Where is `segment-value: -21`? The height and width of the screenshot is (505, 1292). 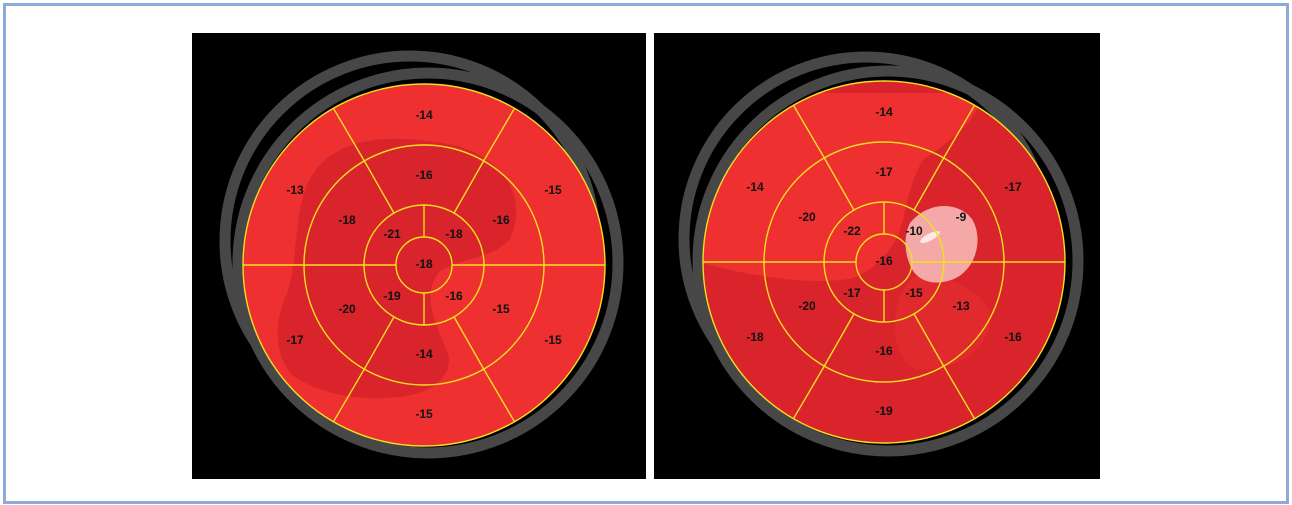 segment-value: -21 is located at coordinates (392, 234).